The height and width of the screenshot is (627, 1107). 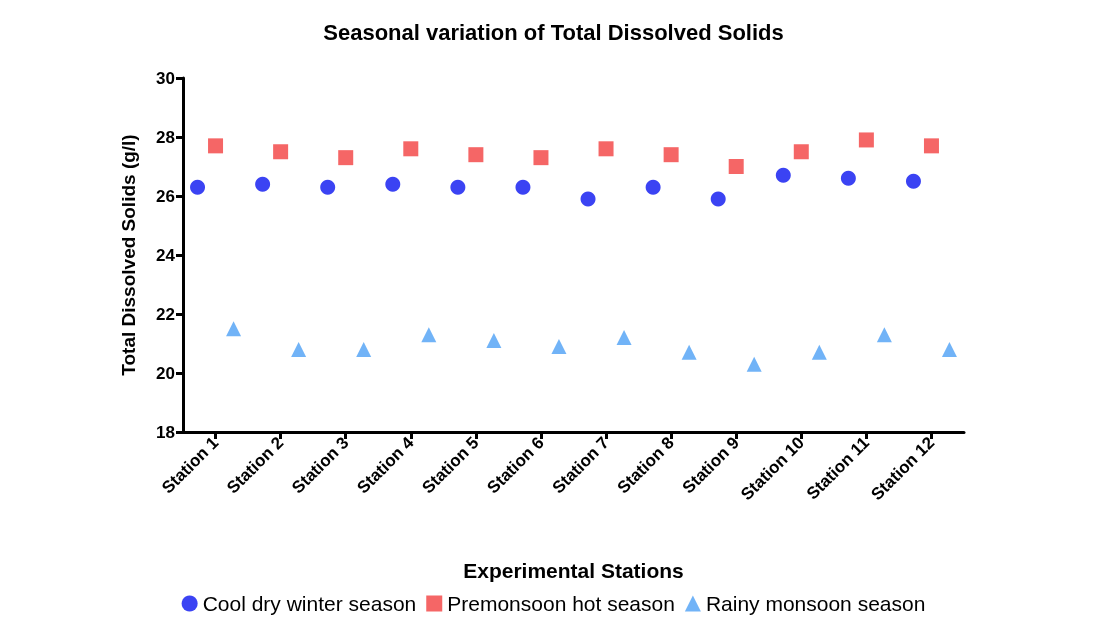 I want to click on legend-label: Cool dry winter season, so click(x=309, y=603).